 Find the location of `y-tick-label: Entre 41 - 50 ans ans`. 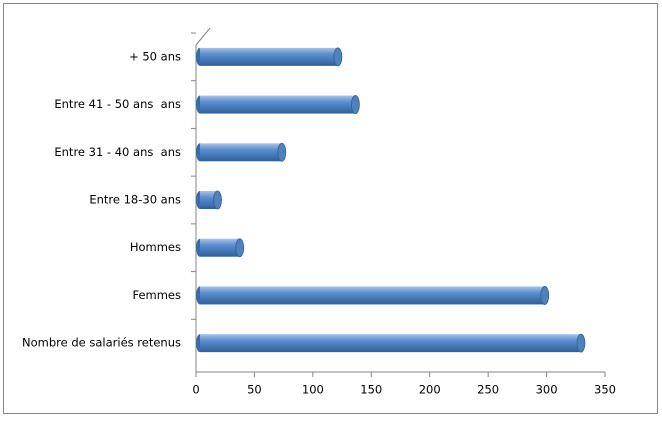

y-tick-label: Entre 41 - 50 ans ans is located at coordinates (117, 104).